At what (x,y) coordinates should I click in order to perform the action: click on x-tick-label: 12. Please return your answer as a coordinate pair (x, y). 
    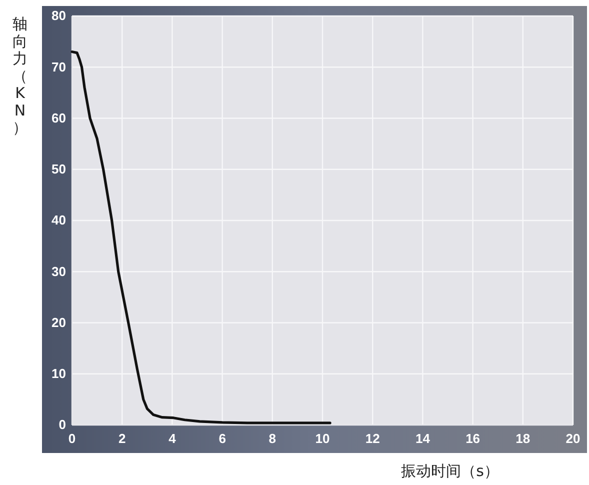
    Looking at the image, I should click on (372, 438).